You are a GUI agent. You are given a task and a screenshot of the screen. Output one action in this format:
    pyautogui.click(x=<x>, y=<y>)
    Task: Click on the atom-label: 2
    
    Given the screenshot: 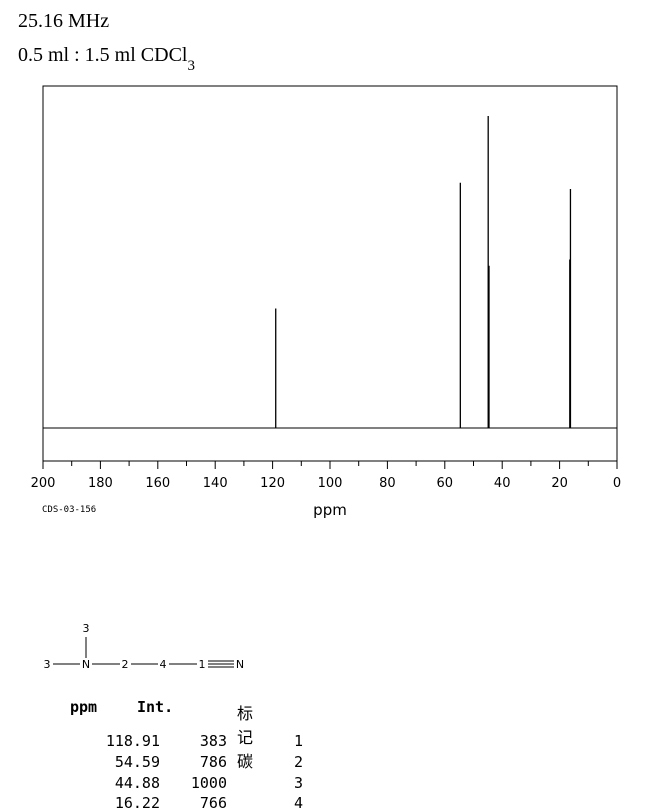 What is the action you would take?
    pyautogui.click(x=125, y=664)
    